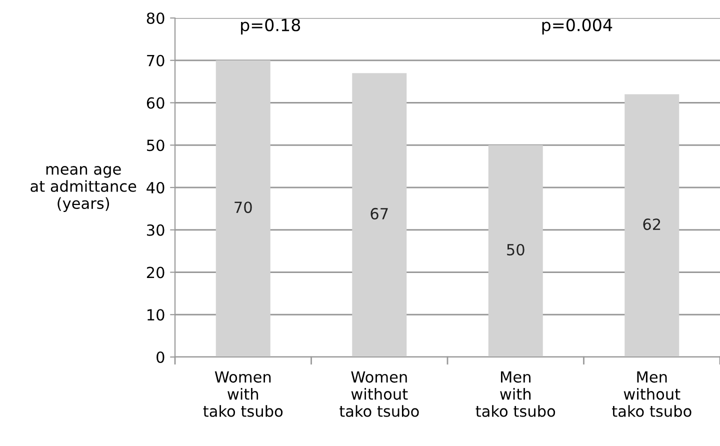 The width and height of the screenshot is (720, 446). Describe the element at coordinates (652, 394) in the screenshot. I see `x-tick-label: Men without tako tsubo` at that location.